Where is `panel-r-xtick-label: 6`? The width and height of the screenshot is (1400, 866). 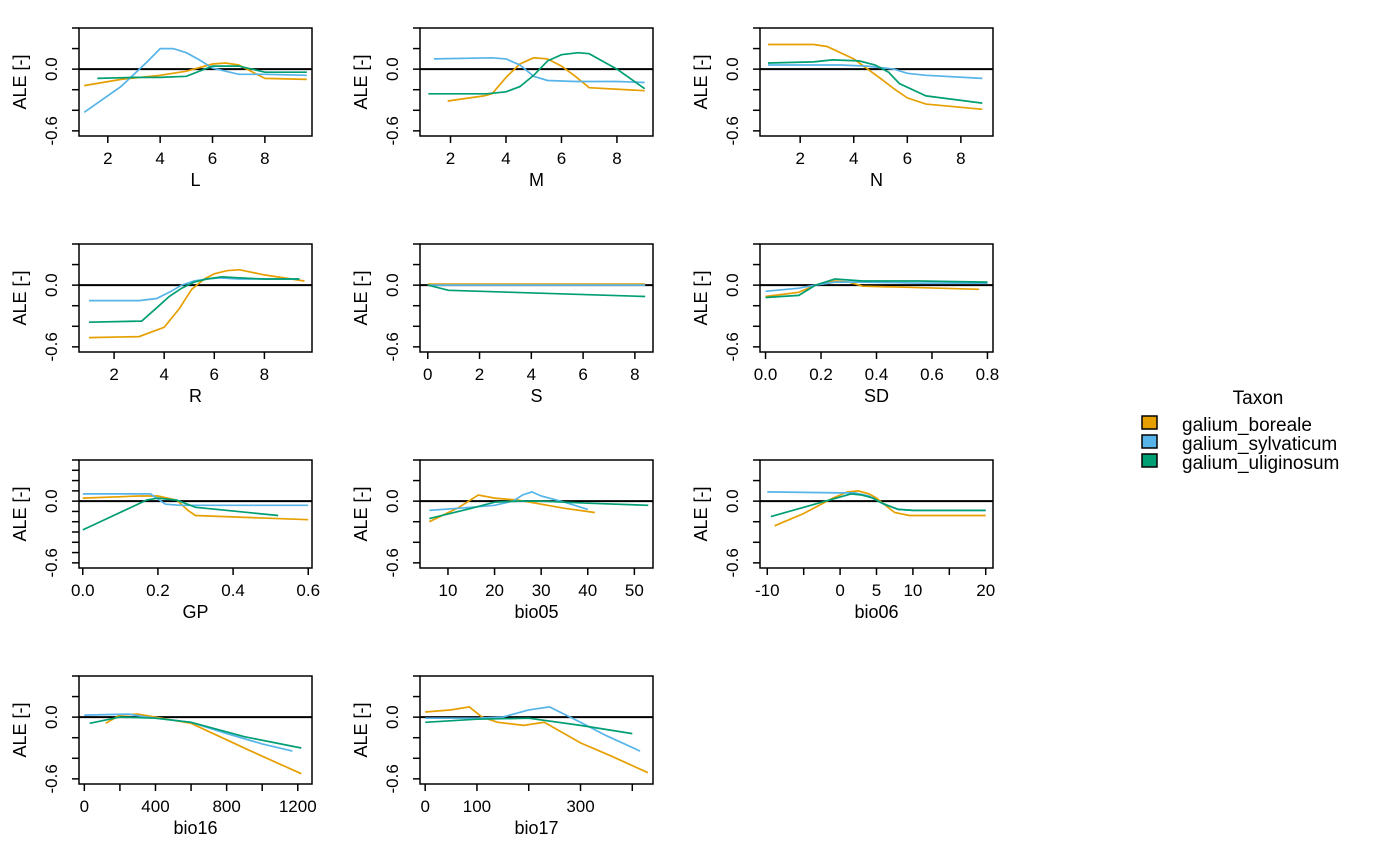
panel-r-xtick-label: 6 is located at coordinates (214, 374).